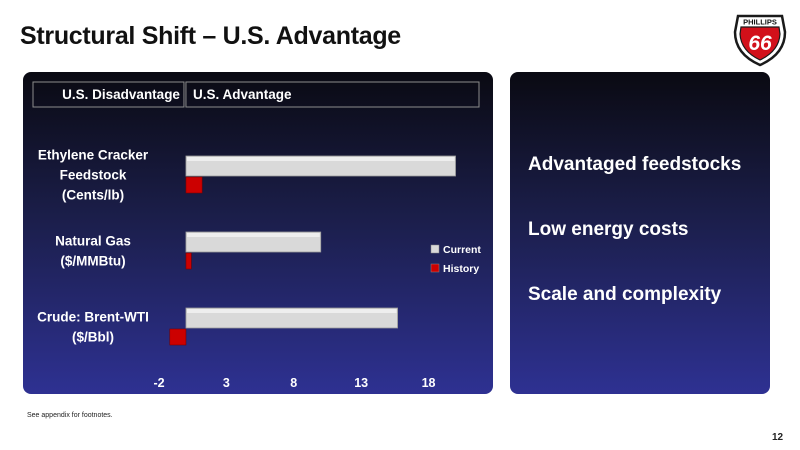  Describe the element at coordinates (293, 383) in the screenshot. I see `x-tick-label-2: 8` at that location.